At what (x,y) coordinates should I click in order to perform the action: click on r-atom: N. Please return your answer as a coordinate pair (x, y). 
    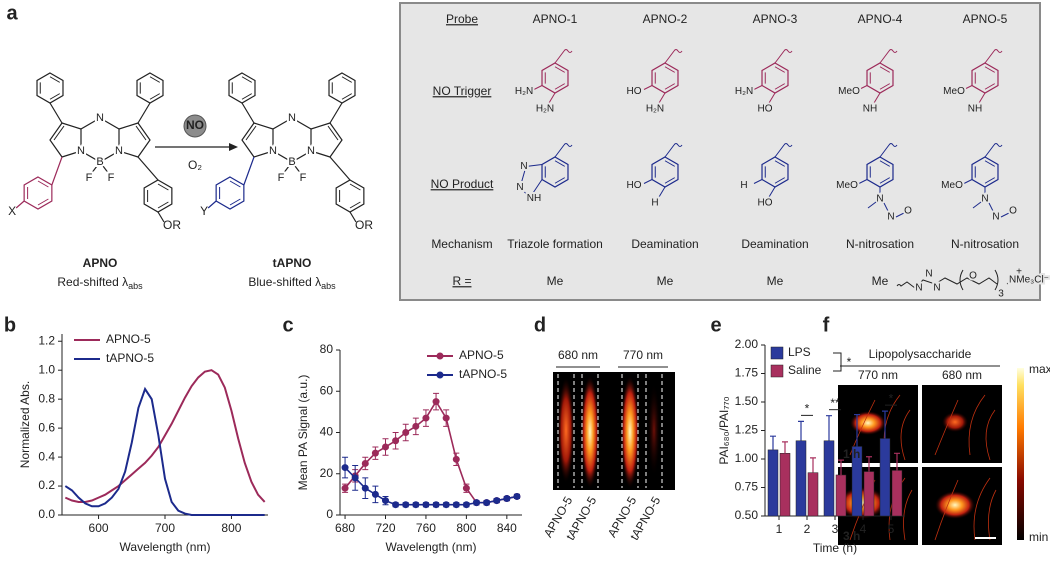
    Looking at the image, I should click on (928, 274).